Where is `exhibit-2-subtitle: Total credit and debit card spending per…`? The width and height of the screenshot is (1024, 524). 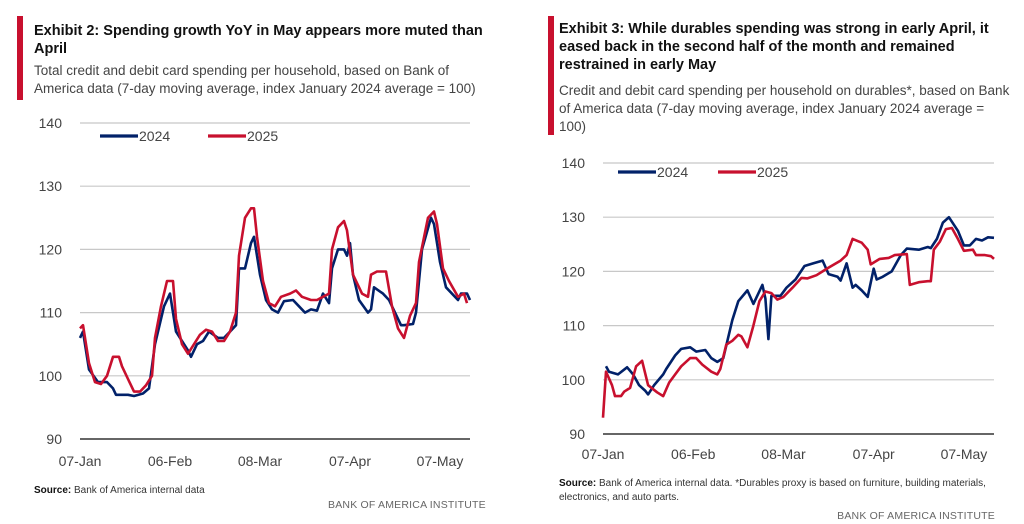
exhibit-2-subtitle: Total credit and debit card spending per… is located at coordinates (255, 79).